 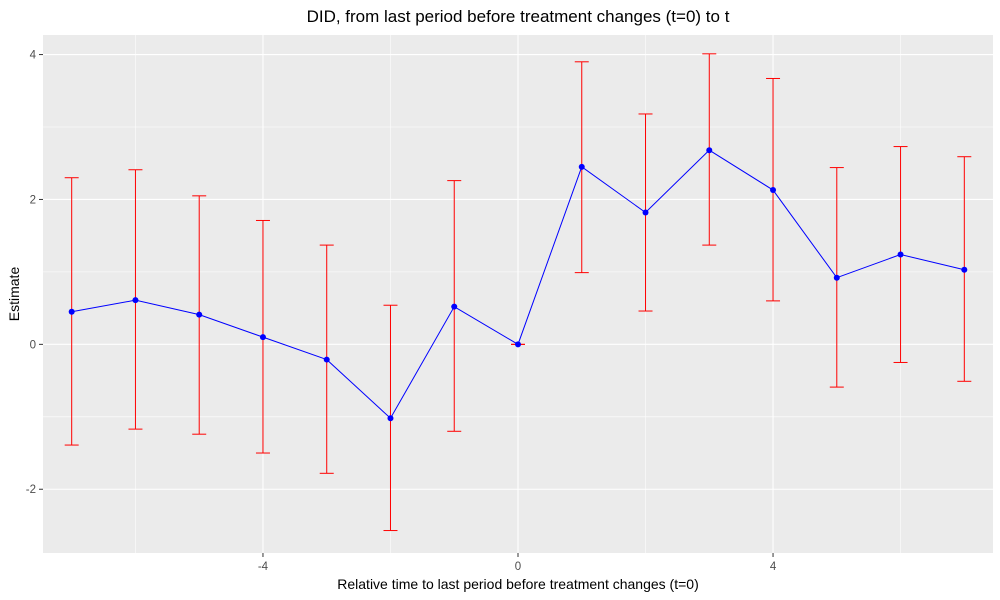 What do you see at coordinates (773, 567) in the screenshot?
I see `x-tick-label: 4` at bounding box center [773, 567].